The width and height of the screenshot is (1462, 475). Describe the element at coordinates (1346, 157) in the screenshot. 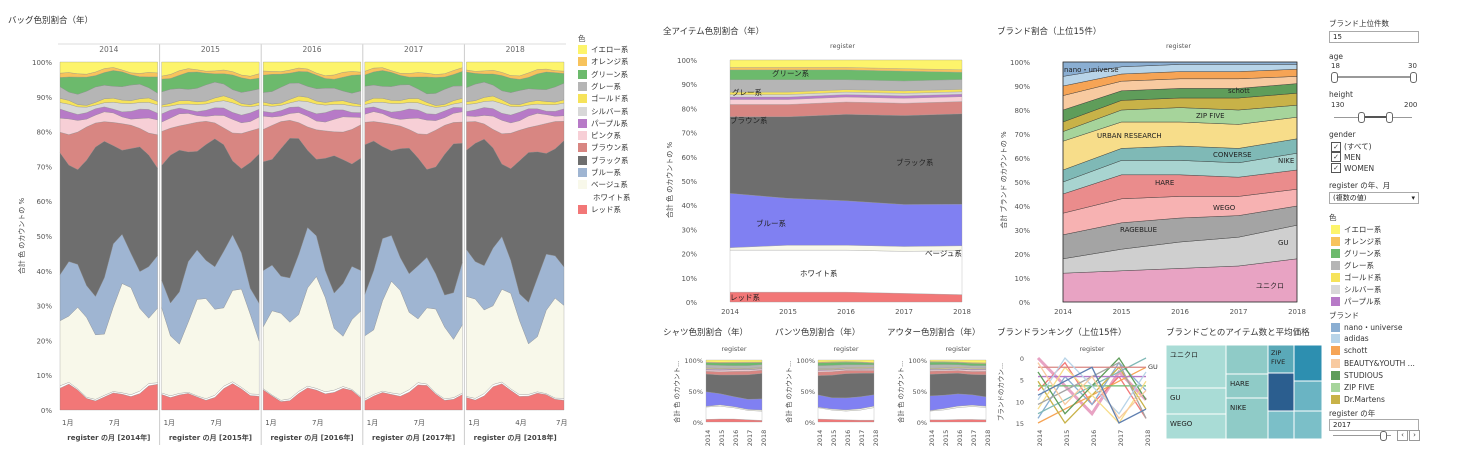

I see `gender-men-checkbox: ✓ MEN` at that location.